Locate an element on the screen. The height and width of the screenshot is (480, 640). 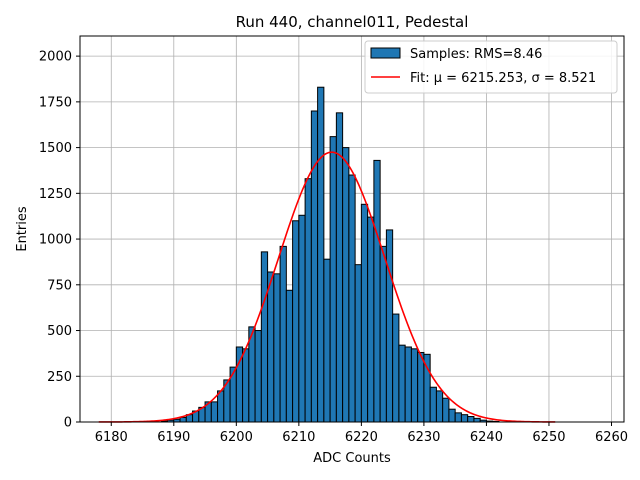
x-axis-label: ADC Counts is located at coordinates (352, 458).